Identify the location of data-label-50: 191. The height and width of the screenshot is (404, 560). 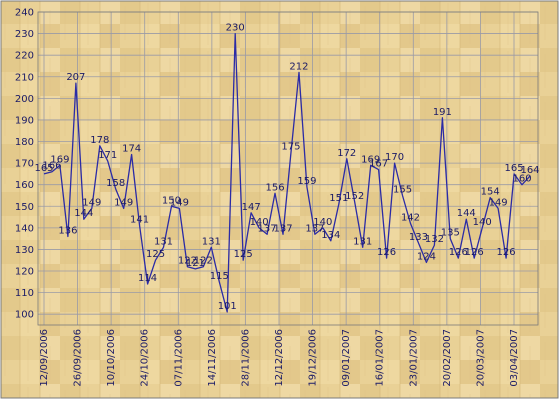
(442, 112).